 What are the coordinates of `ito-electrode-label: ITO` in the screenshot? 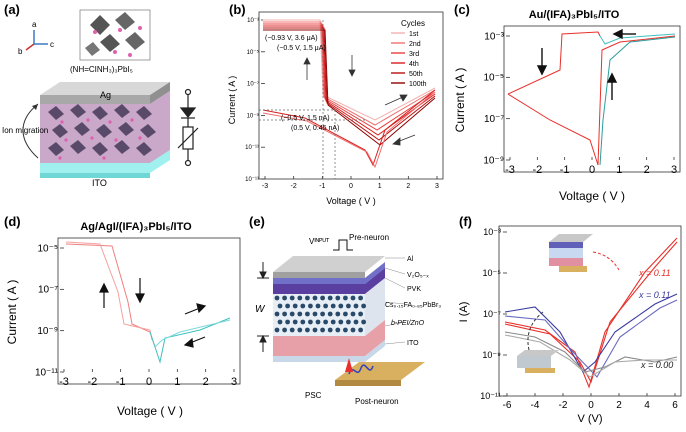 It's located at (99, 183).